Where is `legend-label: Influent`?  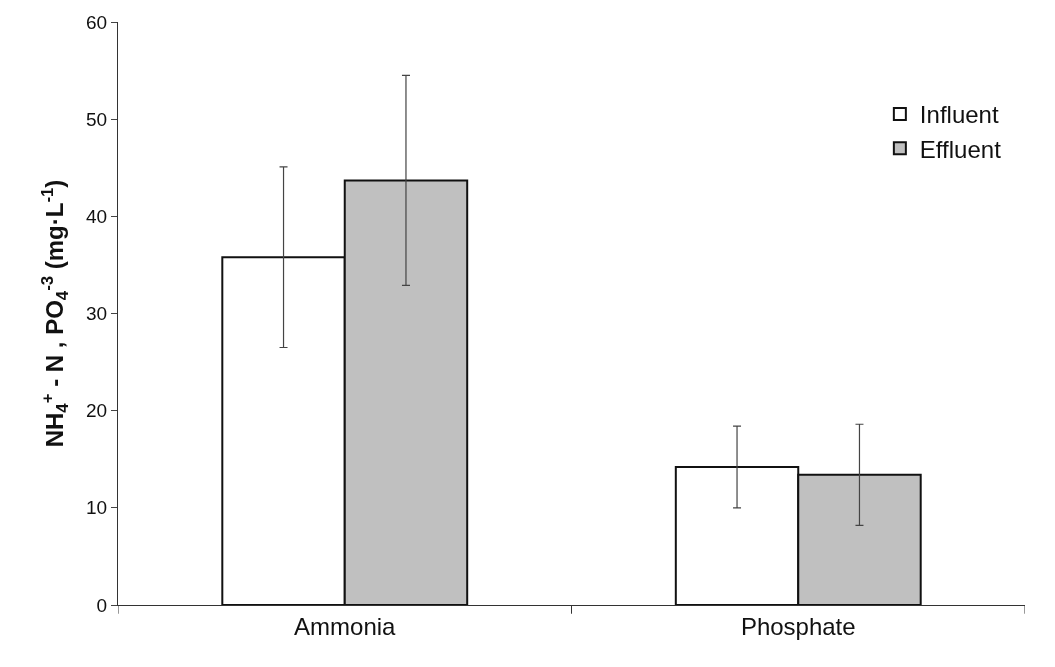
legend-label: Influent is located at coordinates (959, 115).